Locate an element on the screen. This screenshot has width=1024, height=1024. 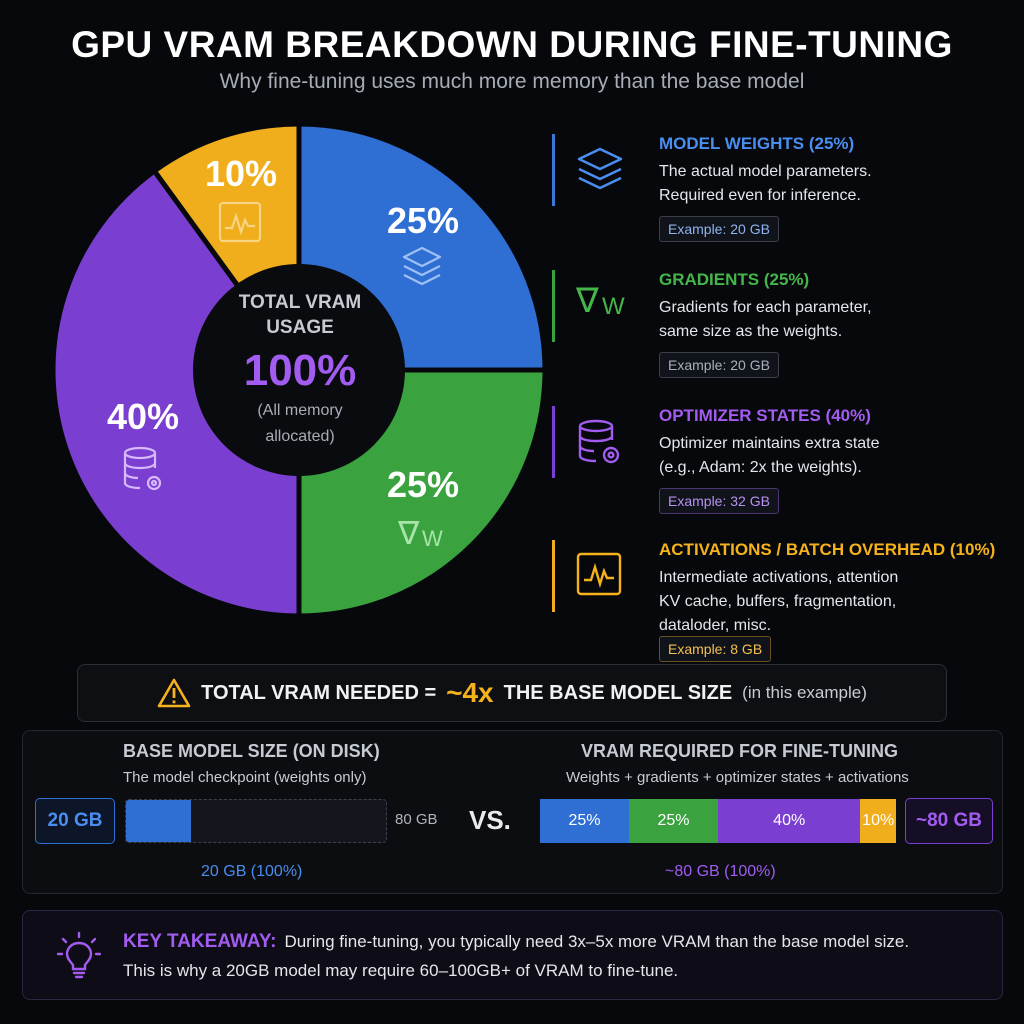
base-model-footer: 20 GB (100%) is located at coordinates (252, 871).